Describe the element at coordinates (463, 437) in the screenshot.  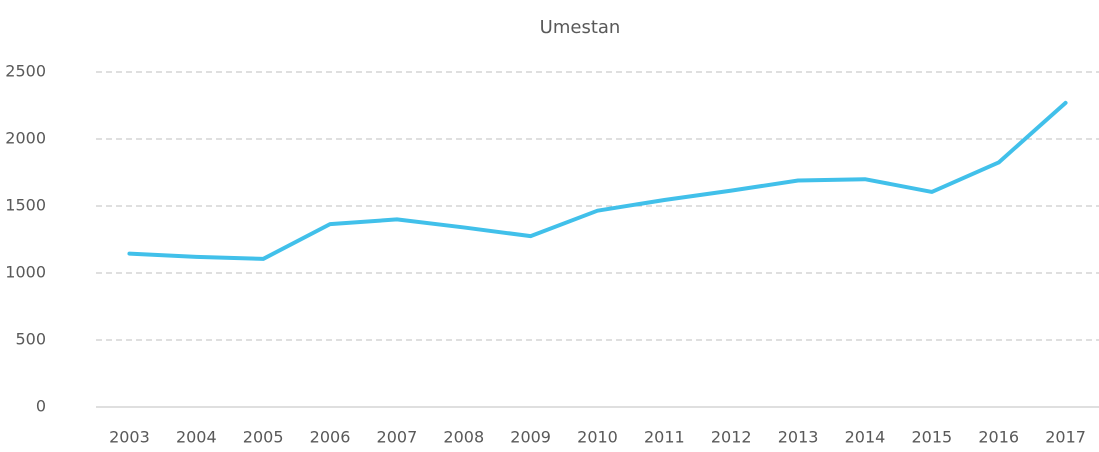
I see `x-tick-label: 2008` at that location.